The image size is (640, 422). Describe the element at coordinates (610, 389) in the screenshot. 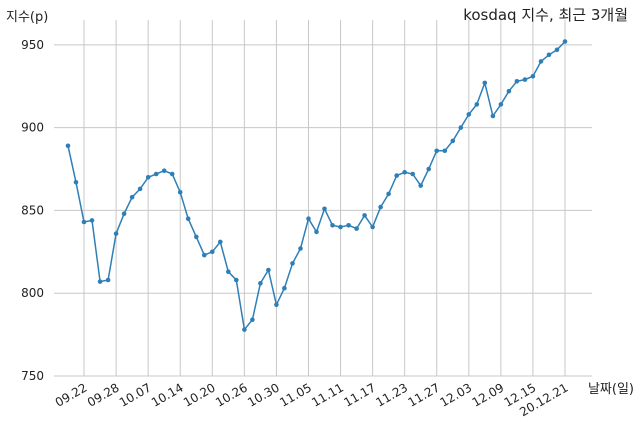

I see `x-axis-label: 날짜(일)` at that location.